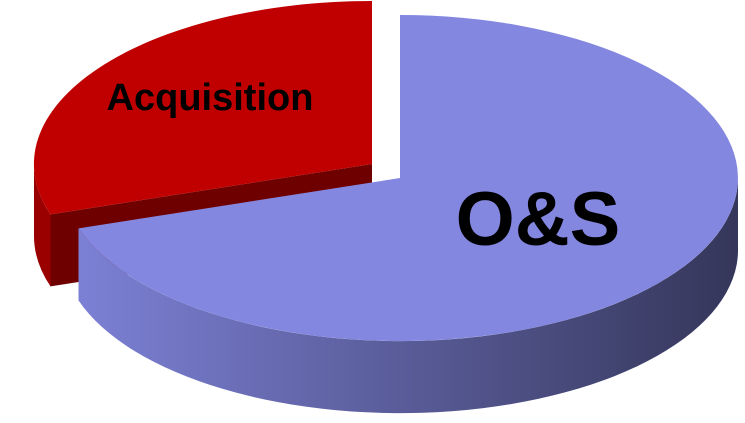  What do you see at coordinates (42, 225) in the screenshot?
I see `slice-side` at bounding box center [42, 225].